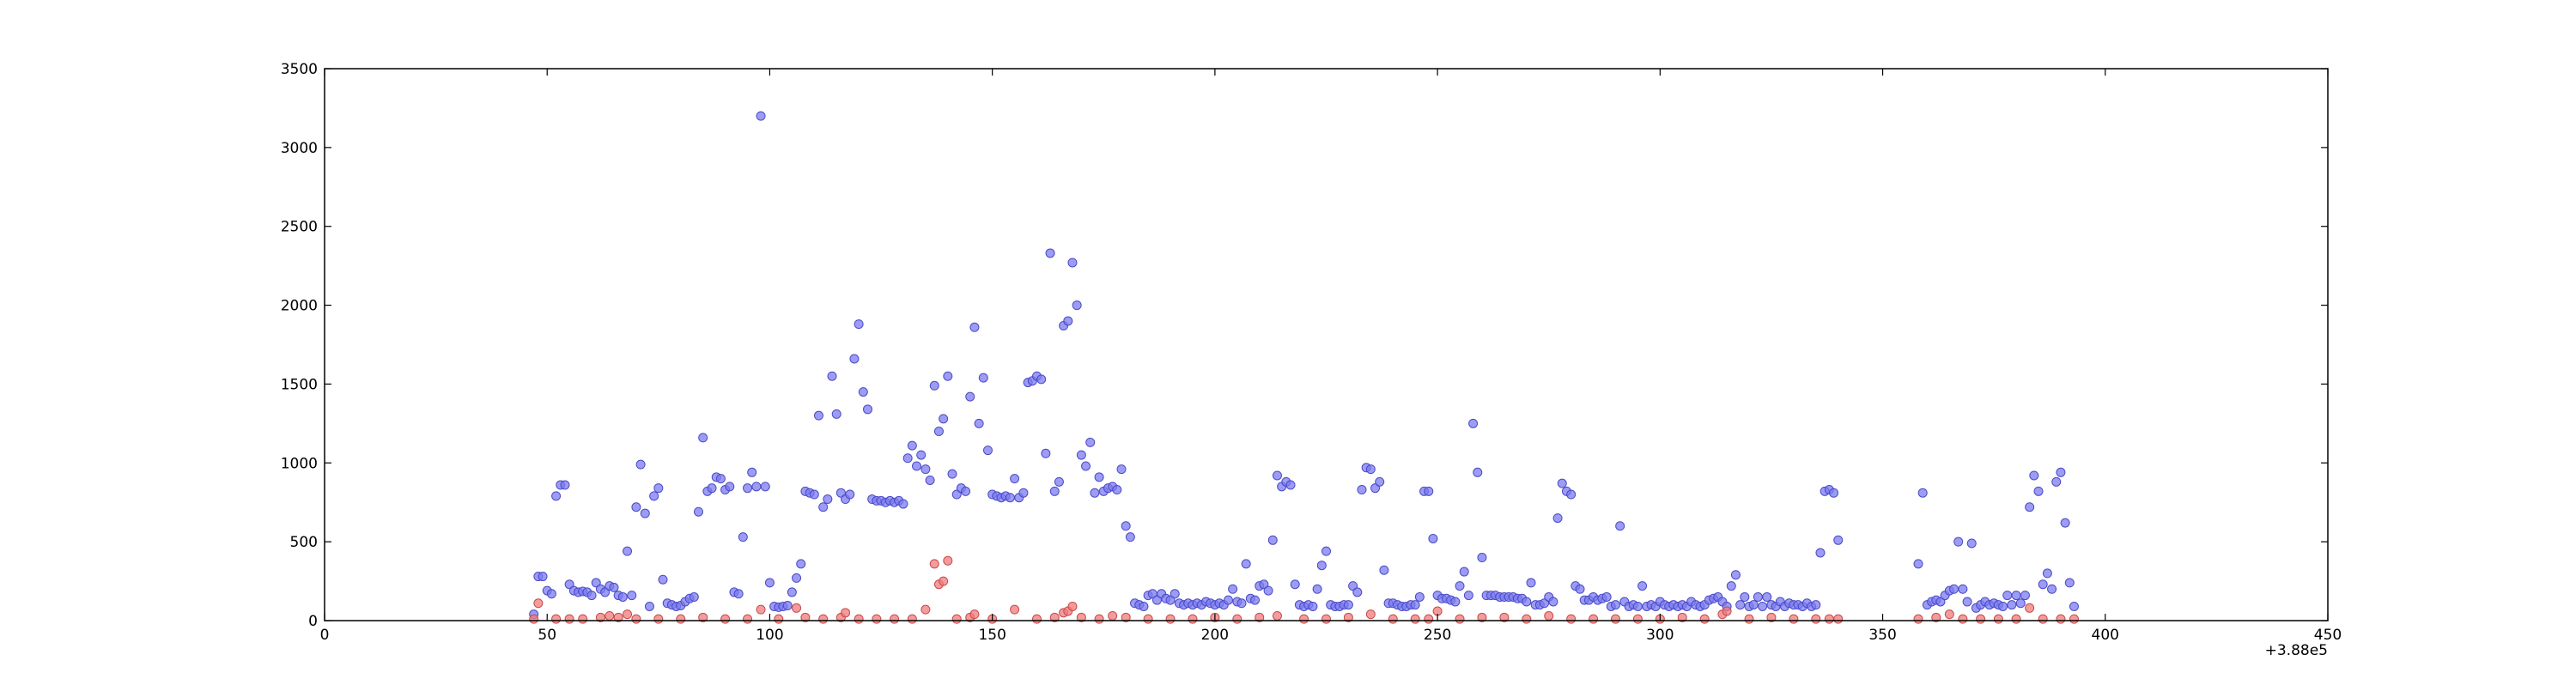  I want to click on y-tick-label: 3000, so click(300, 148).